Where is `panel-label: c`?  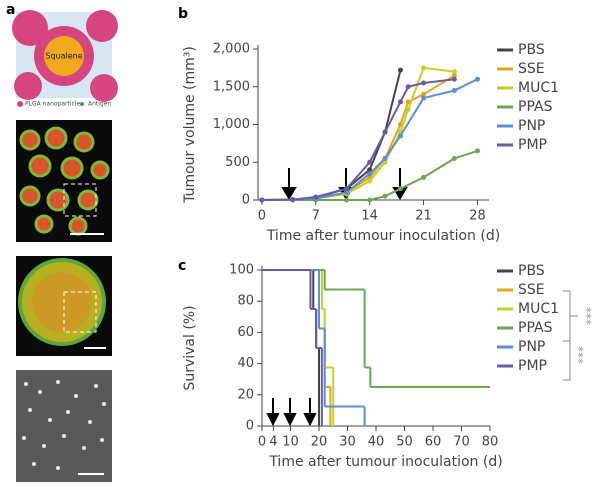 panel-label: c is located at coordinates (182, 266).